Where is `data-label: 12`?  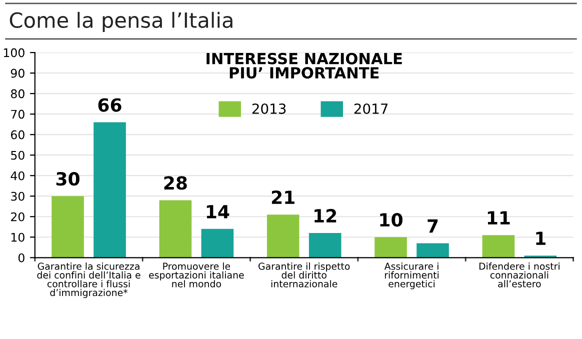
data-label: 12 is located at coordinates (325, 215).